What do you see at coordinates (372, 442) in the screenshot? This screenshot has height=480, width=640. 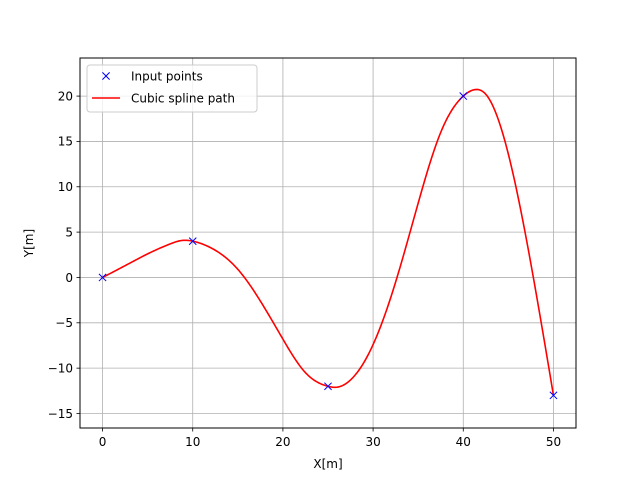 I see `x-tick-label: 30` at bounding box center [372, 442].